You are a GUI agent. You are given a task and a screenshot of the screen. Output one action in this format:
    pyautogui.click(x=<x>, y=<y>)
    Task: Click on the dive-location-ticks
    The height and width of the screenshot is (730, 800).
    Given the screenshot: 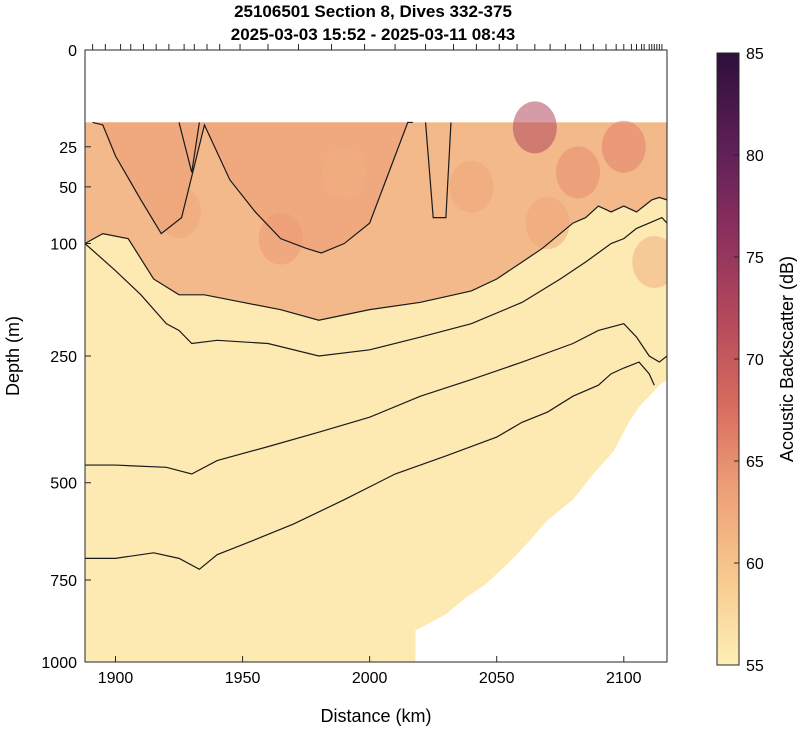 What is the action you would take?
    pyautogui.click(x=377, y=47)
    